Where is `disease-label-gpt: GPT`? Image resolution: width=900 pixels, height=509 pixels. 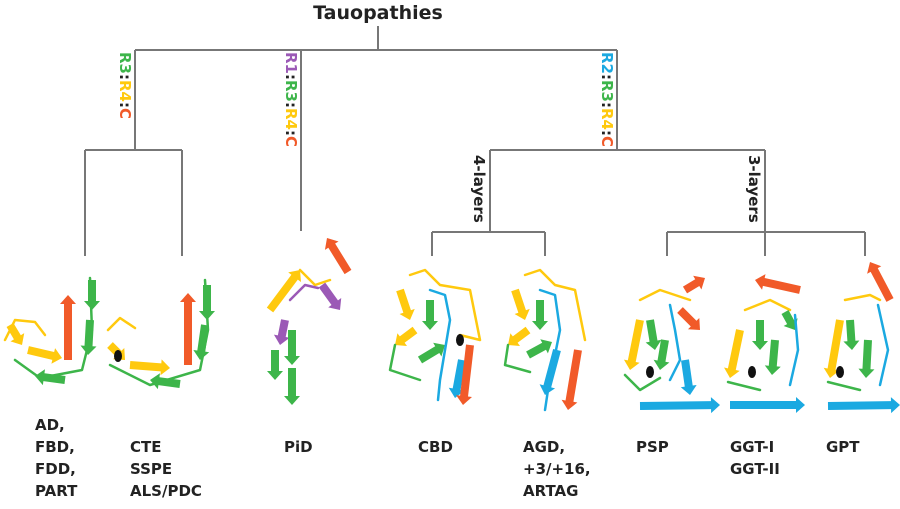
disease-label-gpt: GPT is located at coordinates (843, 447).